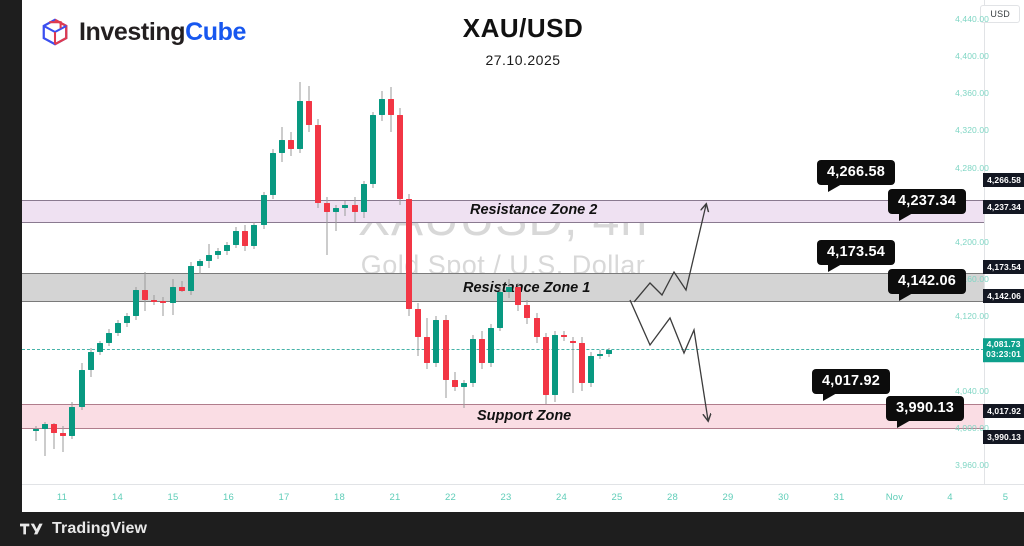 Image resolution: width=1024 pixels, height=546 pixels. I want to click on price-level-tag: 4,142.06, so click(1003, 295).